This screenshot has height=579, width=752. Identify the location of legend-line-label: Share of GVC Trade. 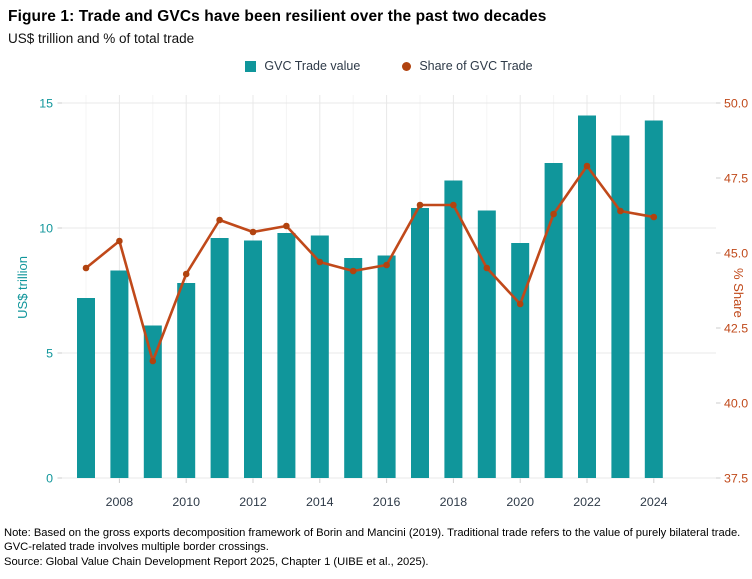
(476, 66).